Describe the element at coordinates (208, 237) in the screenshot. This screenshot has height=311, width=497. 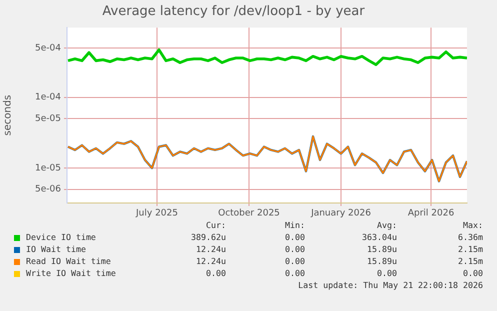
I see `text: 389.62u` at that location.